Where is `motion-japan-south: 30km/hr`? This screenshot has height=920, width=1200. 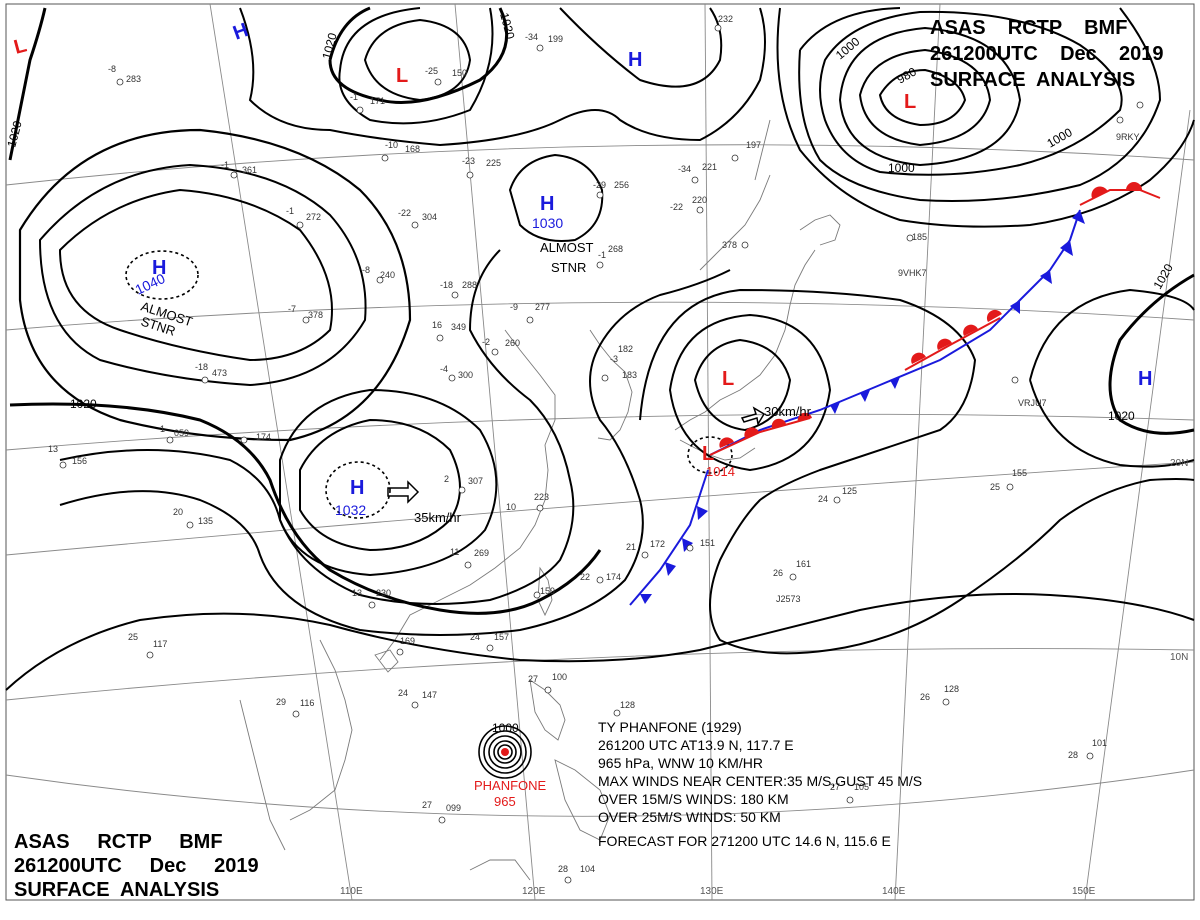
motion-japan-south: 30km/hr is located at coordinates (788, 411).